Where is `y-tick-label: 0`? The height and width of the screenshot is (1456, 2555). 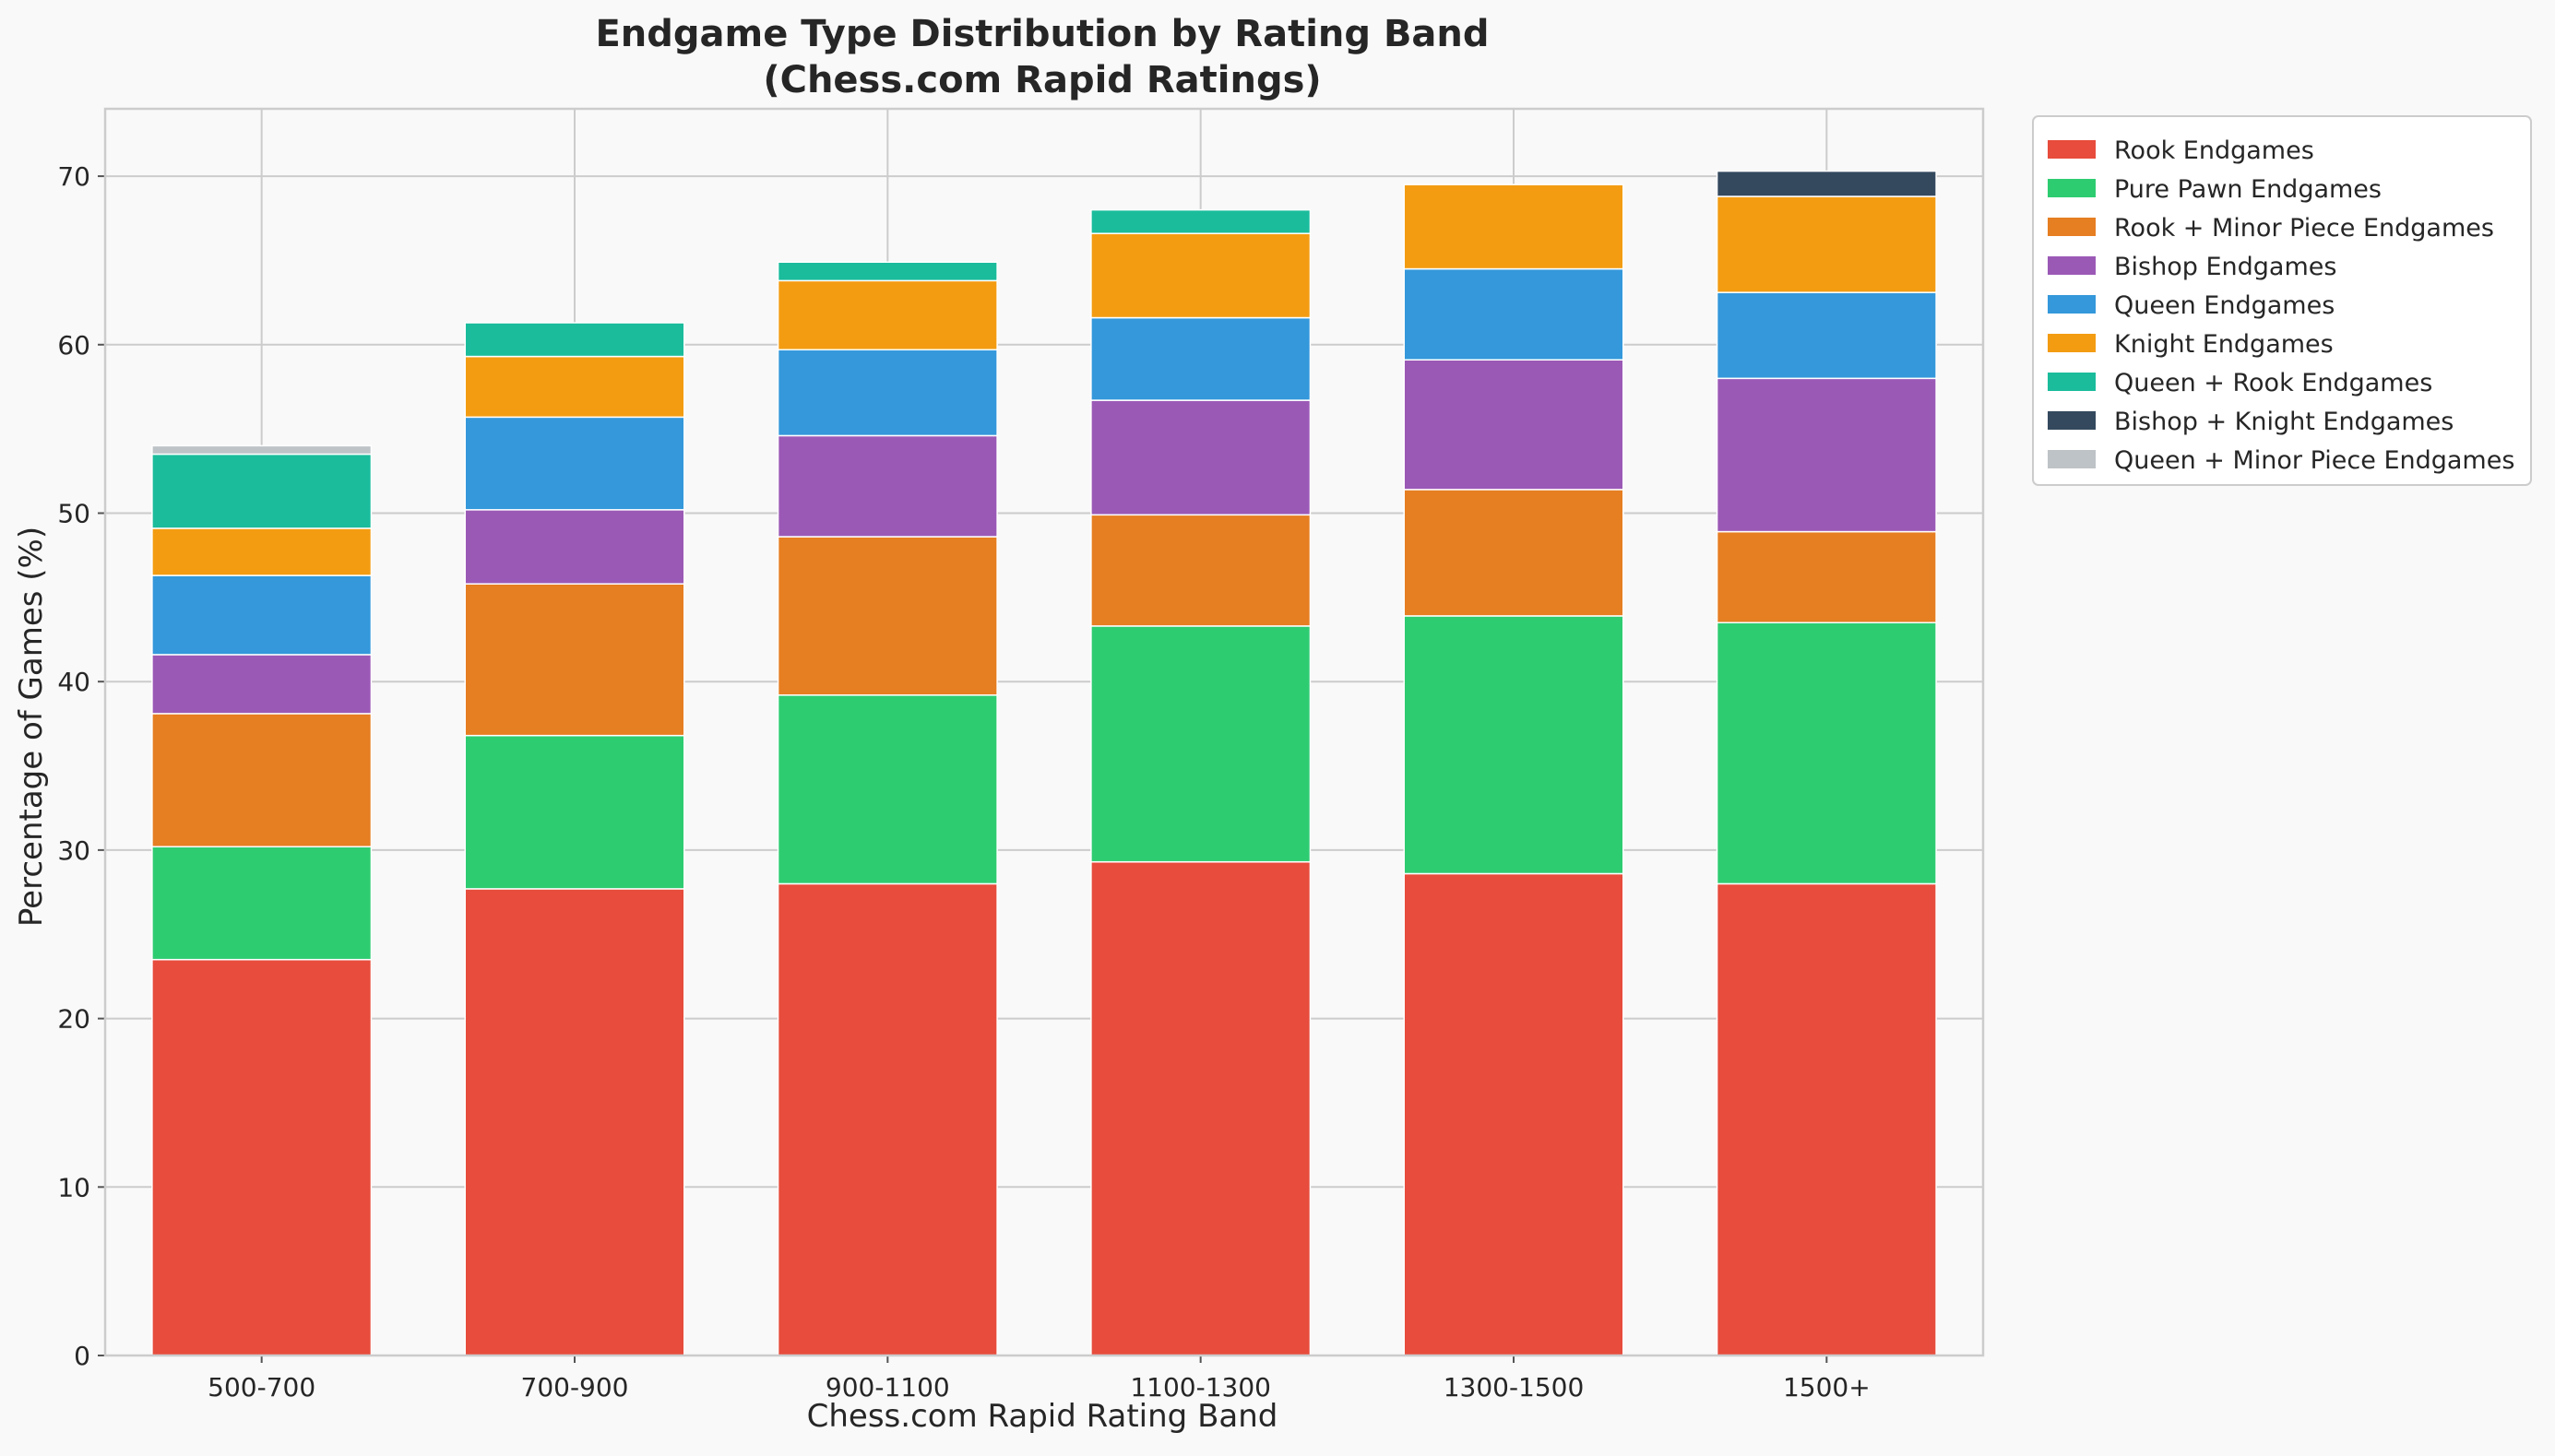 y-tick-label: 0 is located at coordinates (82, 1356).